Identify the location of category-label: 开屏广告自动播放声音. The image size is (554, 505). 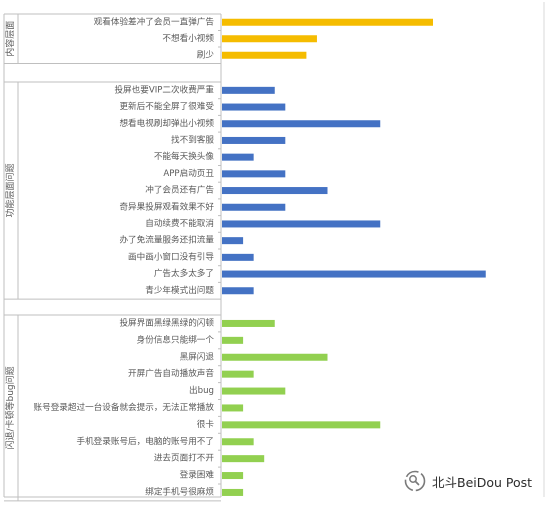
(171, 373).